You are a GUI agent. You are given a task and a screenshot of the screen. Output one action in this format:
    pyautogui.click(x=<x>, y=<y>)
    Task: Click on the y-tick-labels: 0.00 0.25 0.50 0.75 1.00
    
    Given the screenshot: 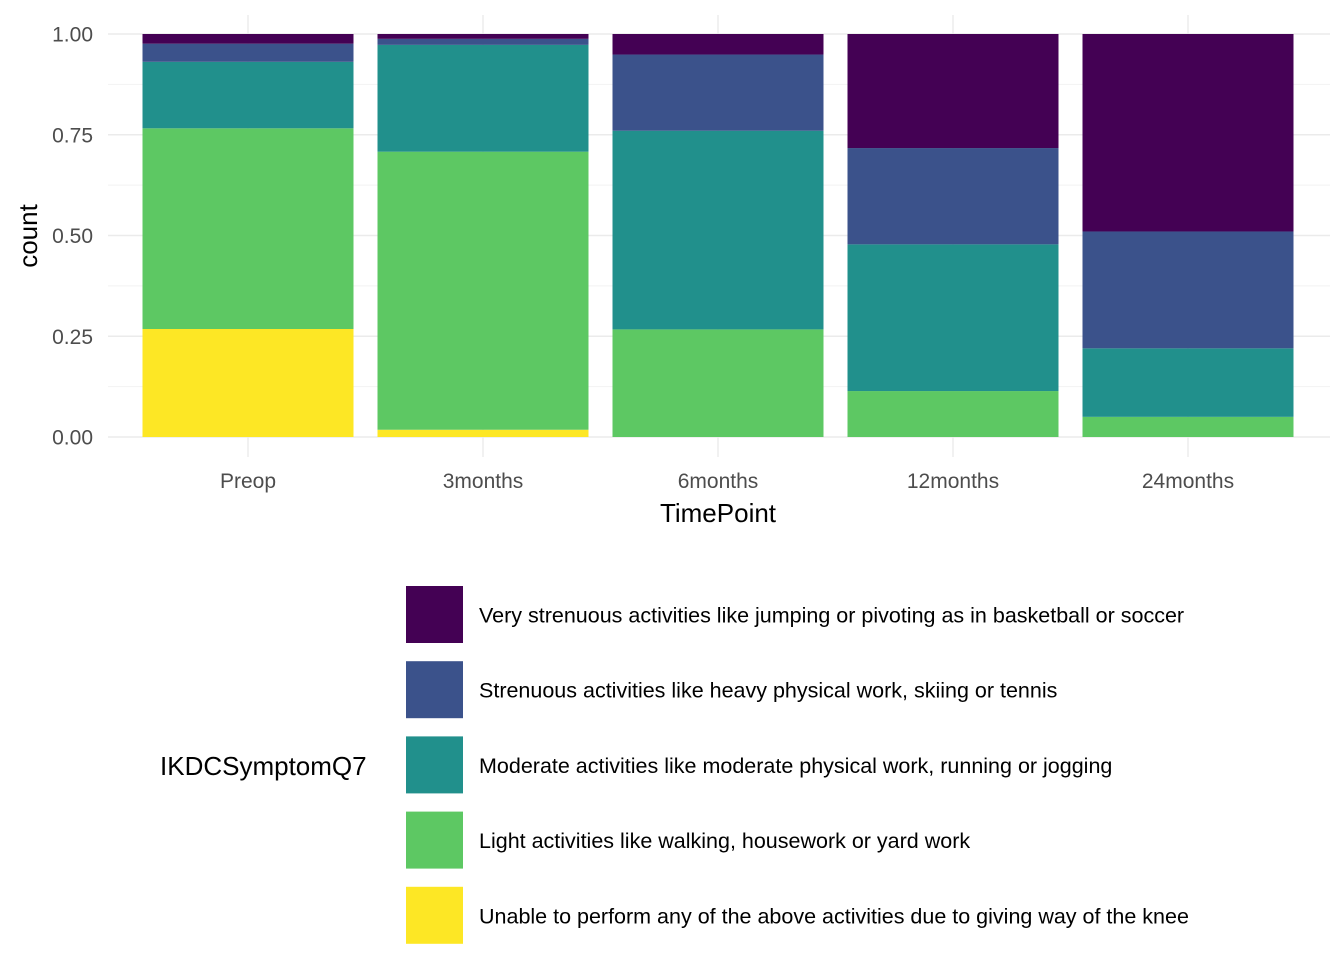 What is the action you would take?
    pyautogui.click(x=72, y=237)
    